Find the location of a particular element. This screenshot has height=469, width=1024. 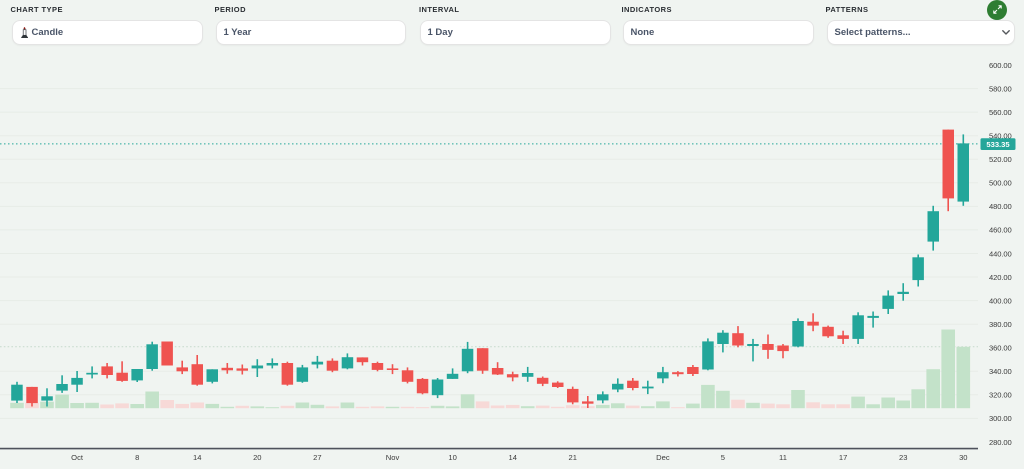

svg-text: 480.00 is located at coordinates (1000, 206).